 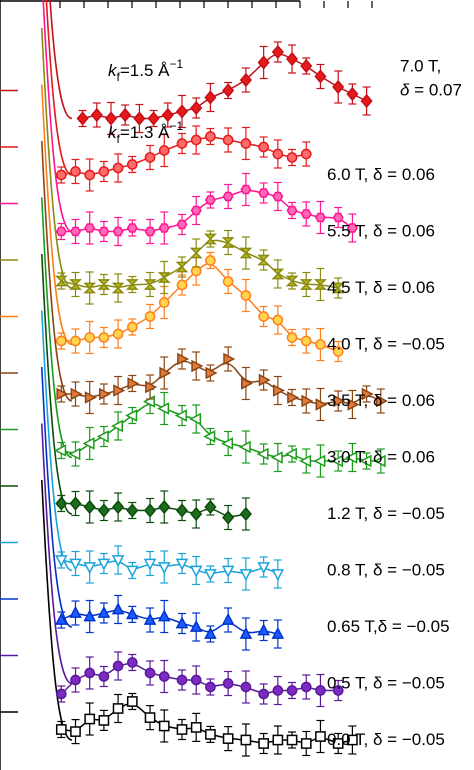 What do you see at coordinates (145, 132) in the screenshot?
I see `annotation-kf-1.3: kf=1.3 Å−1` at bounding box center [145, 132].